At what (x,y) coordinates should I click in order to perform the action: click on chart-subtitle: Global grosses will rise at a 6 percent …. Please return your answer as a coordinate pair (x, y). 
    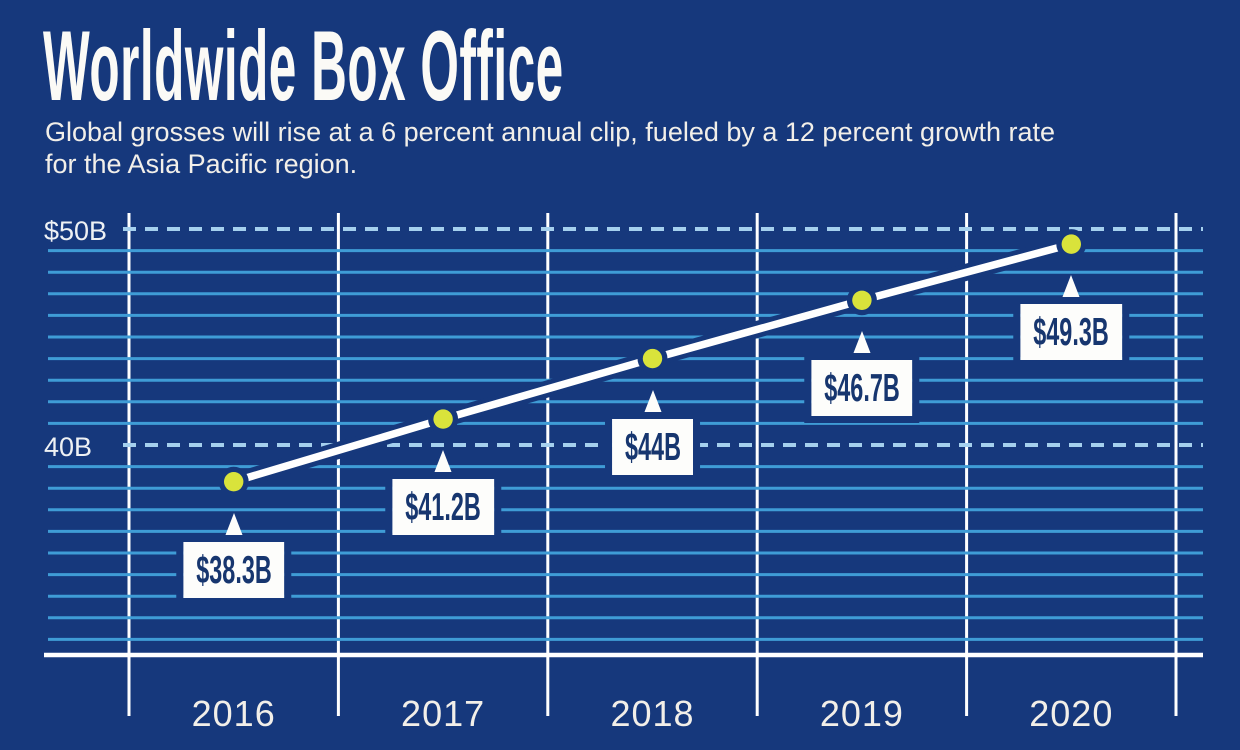
    Looking at the image, I should click on (550, 148).